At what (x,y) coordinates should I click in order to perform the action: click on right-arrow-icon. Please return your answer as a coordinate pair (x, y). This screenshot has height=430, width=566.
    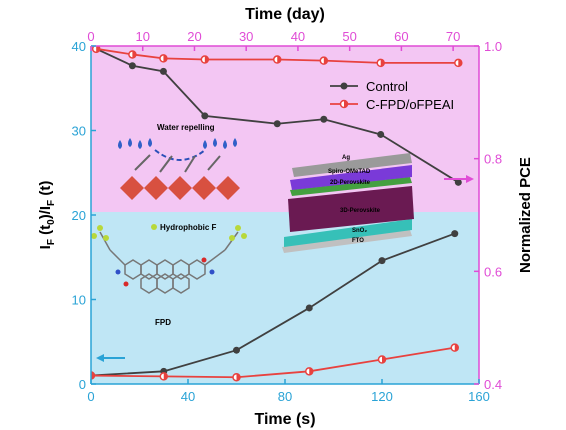
    Looking at the image, I should click on (459, 179).